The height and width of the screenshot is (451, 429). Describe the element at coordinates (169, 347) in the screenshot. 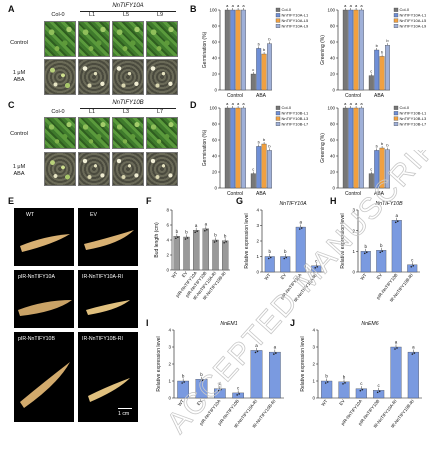

I see `y-tick-label: 3` at that location.